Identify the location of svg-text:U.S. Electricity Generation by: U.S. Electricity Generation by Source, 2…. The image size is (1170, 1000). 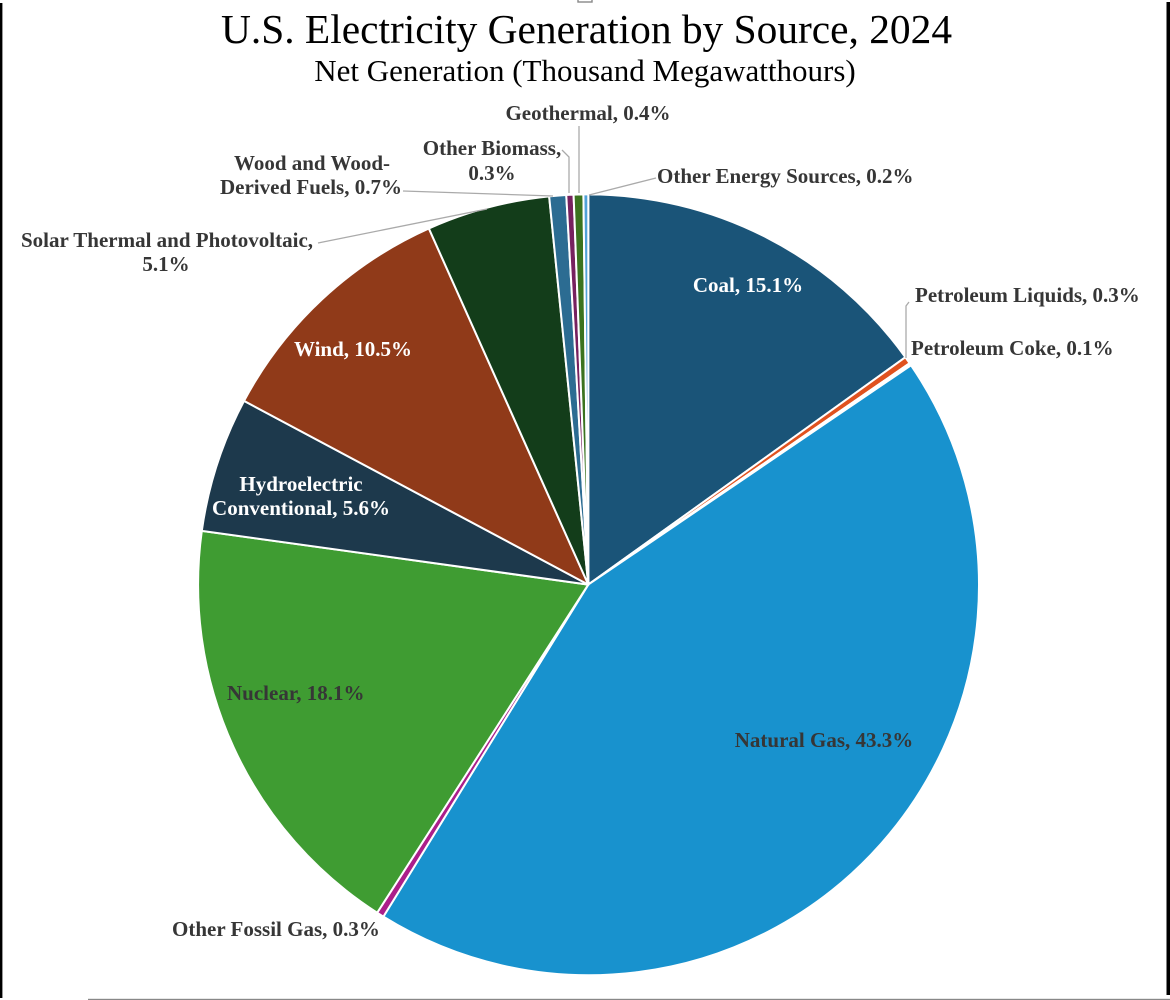
(586, 29).